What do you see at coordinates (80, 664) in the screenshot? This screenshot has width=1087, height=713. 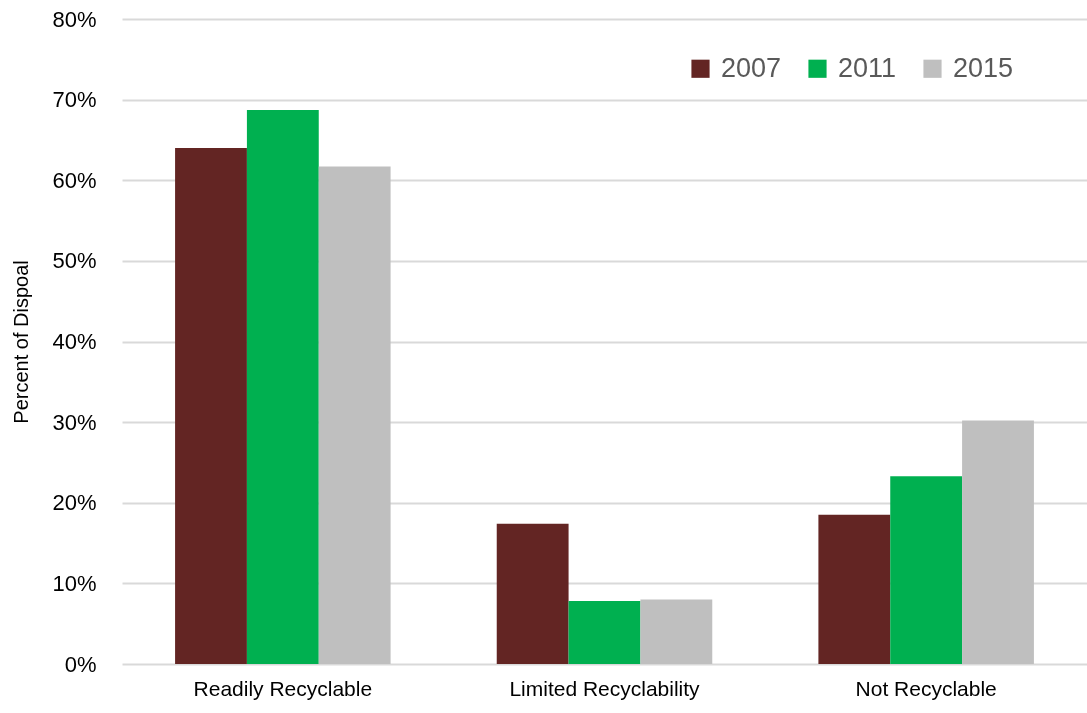 I see `y-tick-label: 0%` at bounding box center [80, 664].